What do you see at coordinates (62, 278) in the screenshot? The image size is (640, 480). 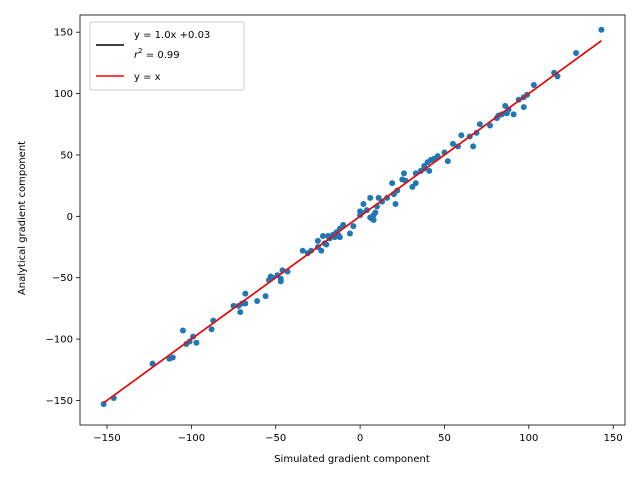 I see `y-tick-label: −50` at bounding box center [62, 278].